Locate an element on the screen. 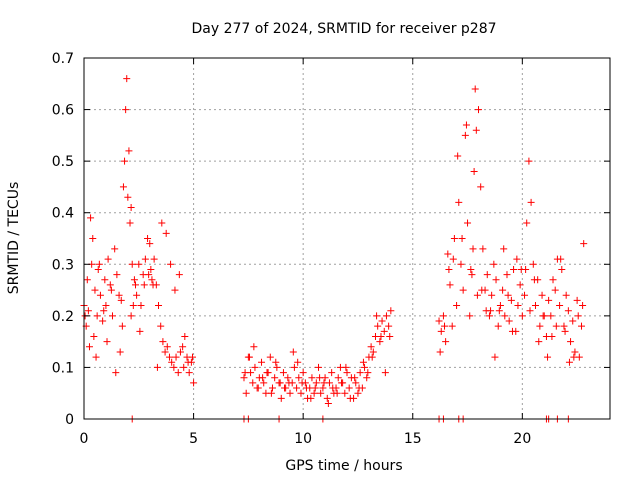  x-tick-label: 15 is located at coordinates (413, 439).